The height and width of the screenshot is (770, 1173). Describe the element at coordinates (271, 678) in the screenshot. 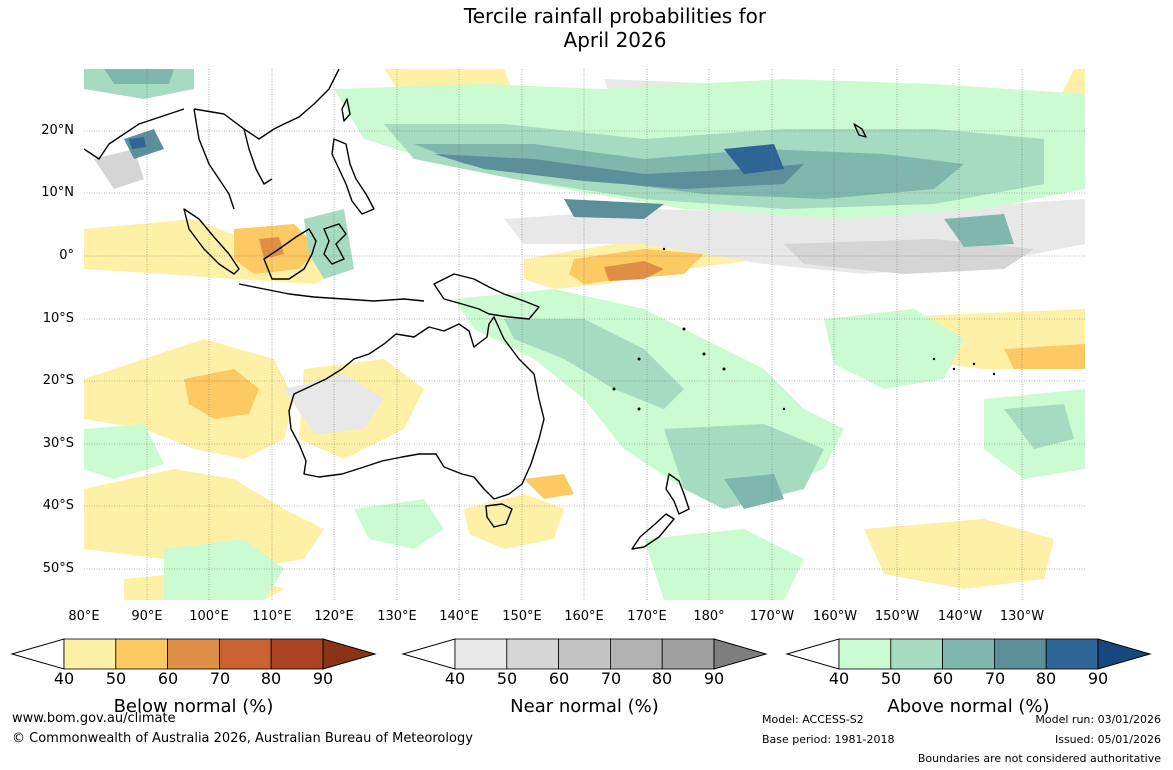

I see `colorbar-below-tick-80: 80` at that location.